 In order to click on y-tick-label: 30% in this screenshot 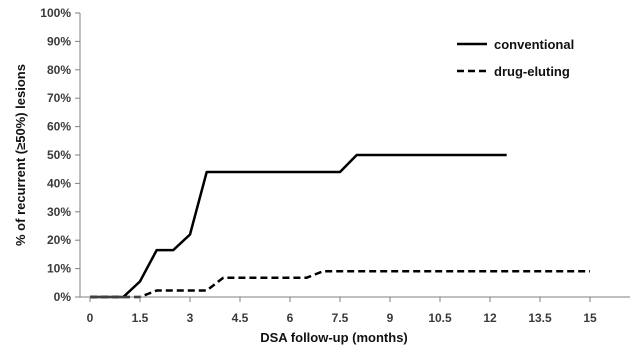, I will do `click(59, 212)`.